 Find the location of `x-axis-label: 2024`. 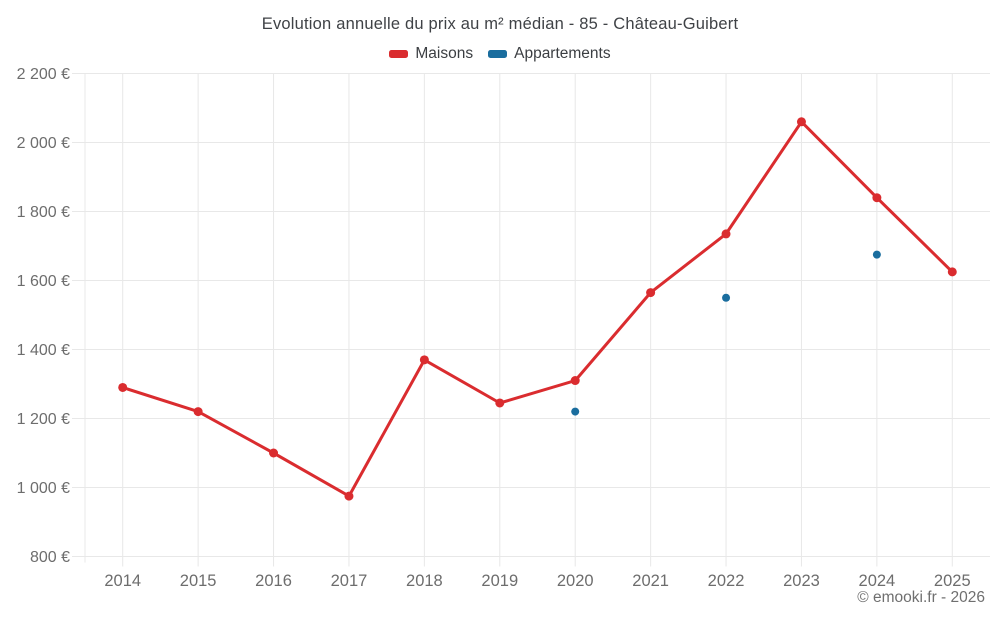

x-axis-label: 2024 is located at coordinates (877, 581).